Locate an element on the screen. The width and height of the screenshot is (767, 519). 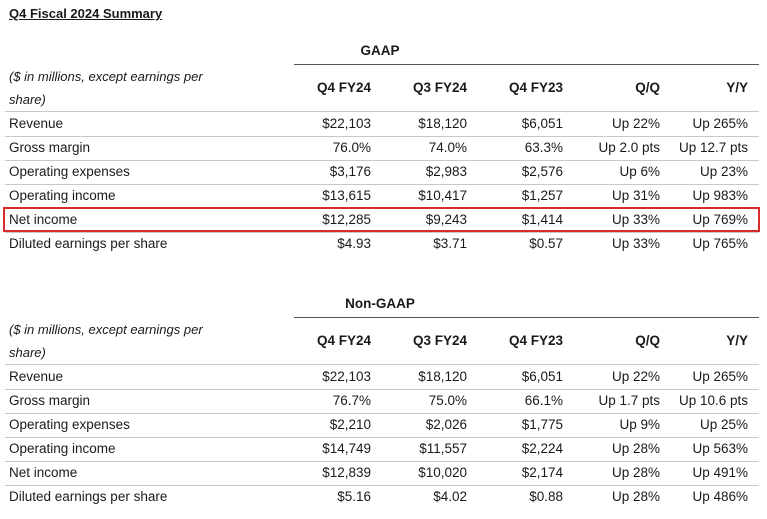
nongaap-row-cell: $6,051 is located at coordinates (542, 376).